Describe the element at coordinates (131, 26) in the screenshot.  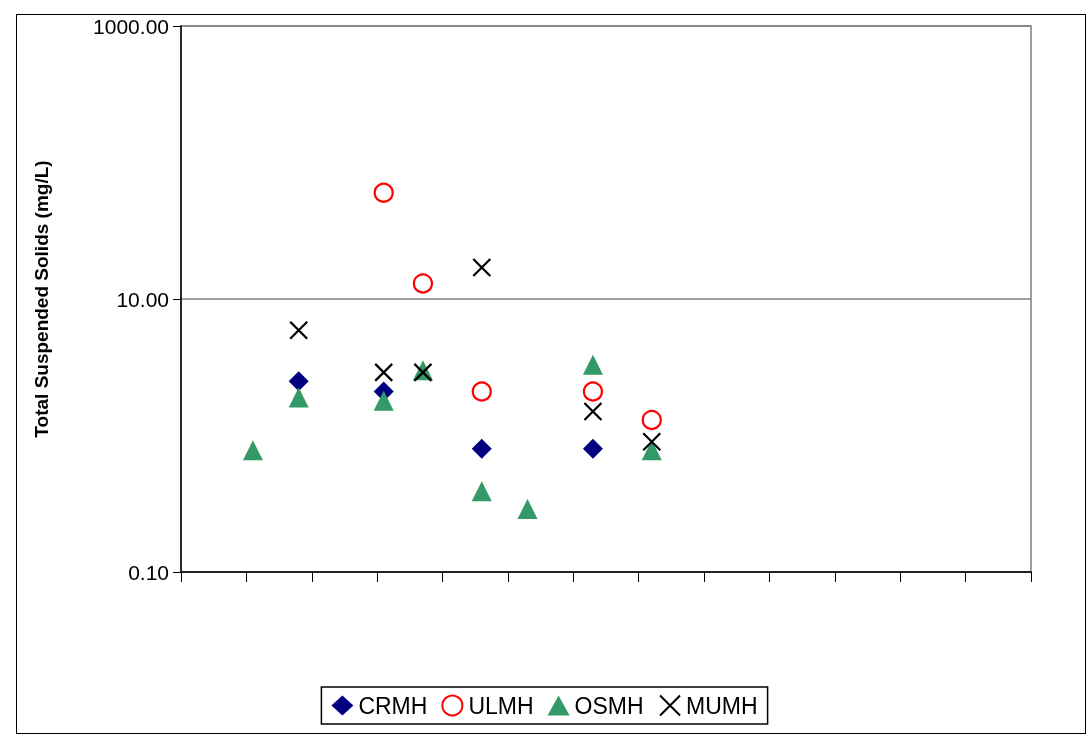
I see `y-tick-label: 1000.00` at that location.